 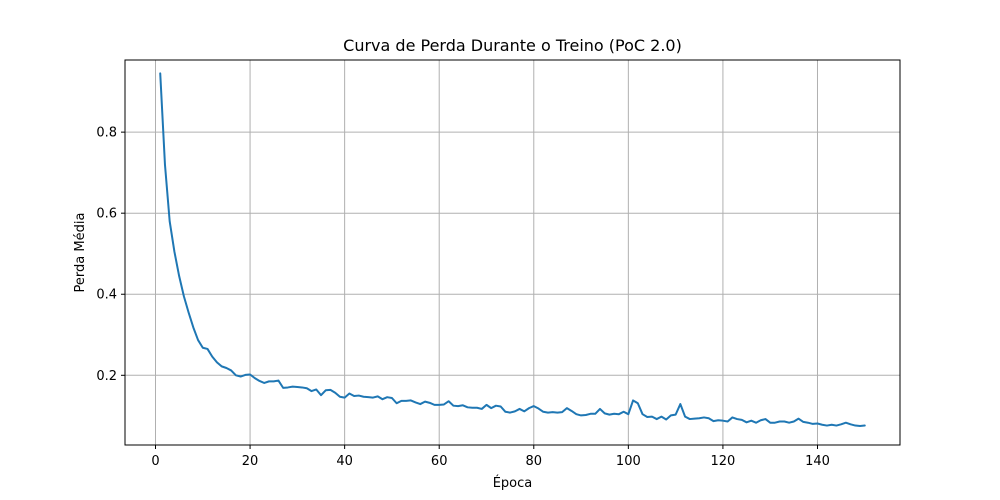 I want to click on x-tick-label: 80, so click(x=534, y=461).